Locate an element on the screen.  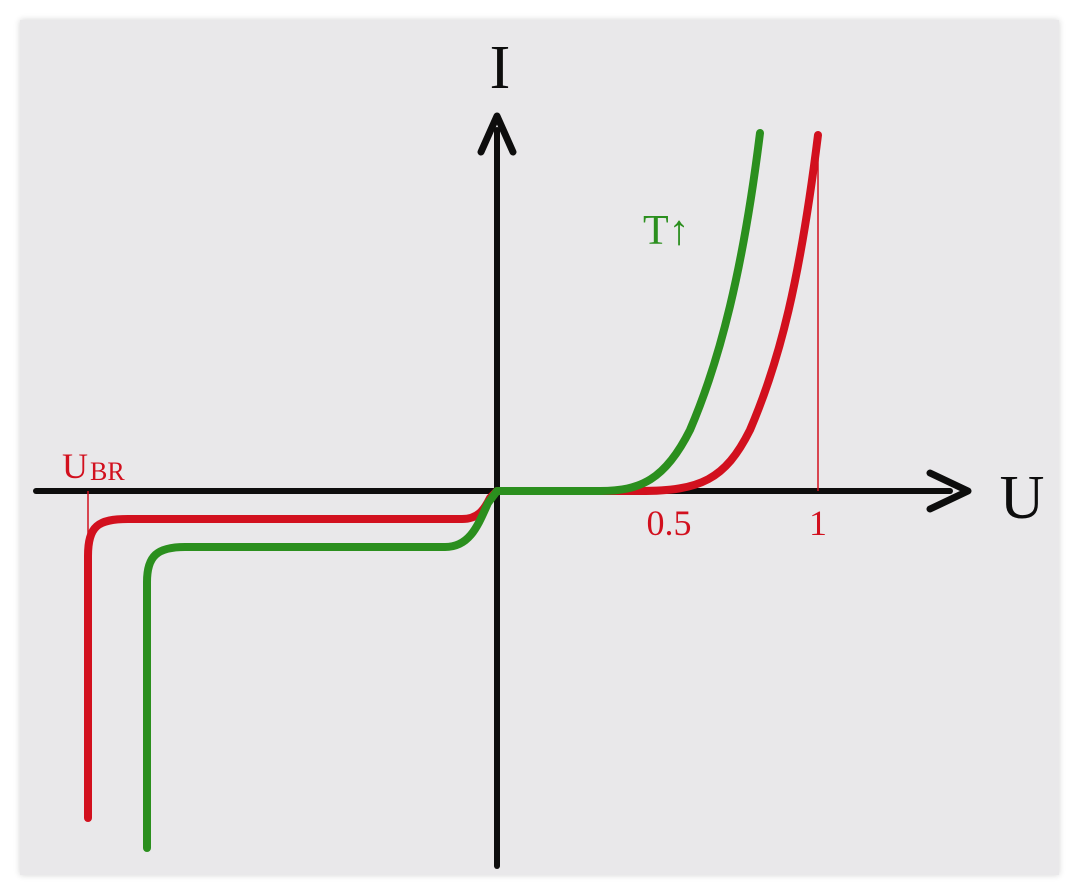
y-axis-label: I is located at coordinates (500, 68).